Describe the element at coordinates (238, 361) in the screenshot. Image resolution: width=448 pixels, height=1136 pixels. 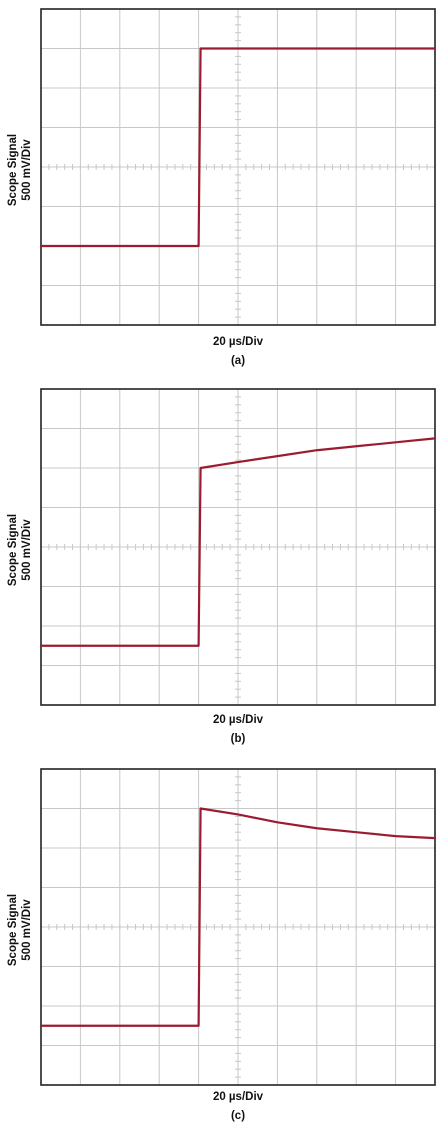
I see `panel-label: (a)` at that location.